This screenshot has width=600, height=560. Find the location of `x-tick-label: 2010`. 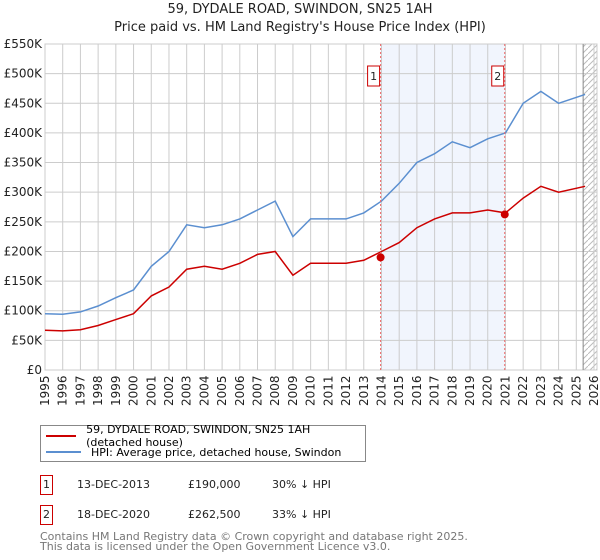

x-tick-label: 2010 is located at coordinates (311, 390).